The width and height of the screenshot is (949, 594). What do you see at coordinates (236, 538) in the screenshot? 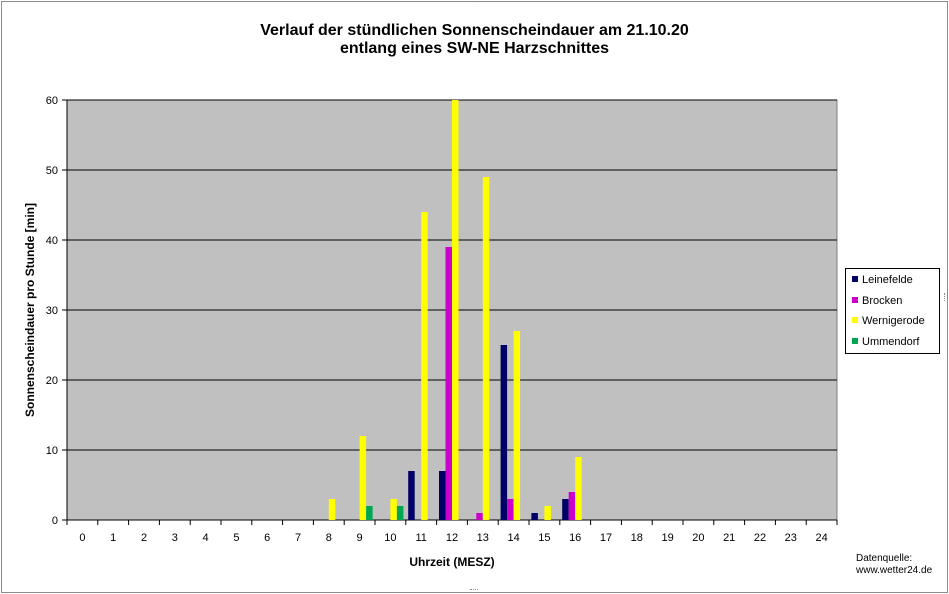
I see `x-tick-label: 5` at bounding box center [236, 538].